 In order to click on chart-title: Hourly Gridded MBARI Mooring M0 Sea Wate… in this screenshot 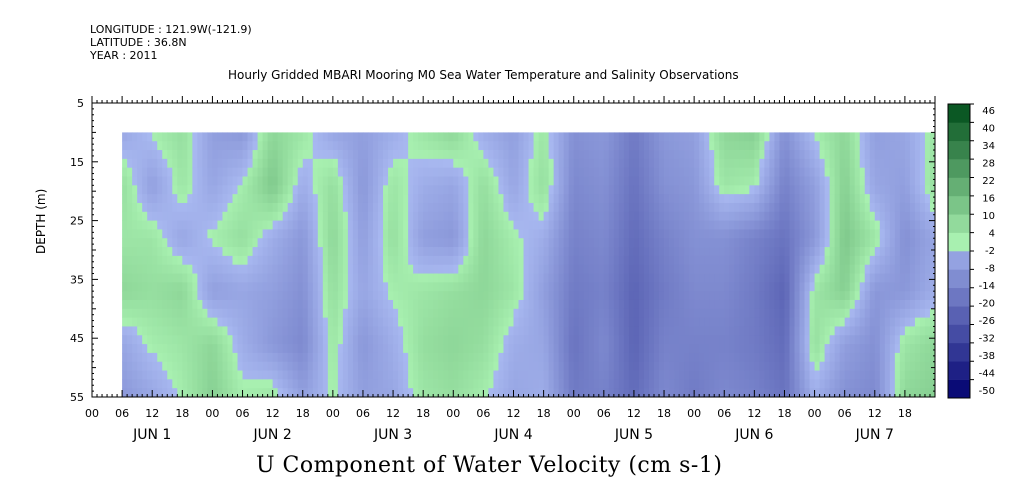, I will do `click(483, 75)`.